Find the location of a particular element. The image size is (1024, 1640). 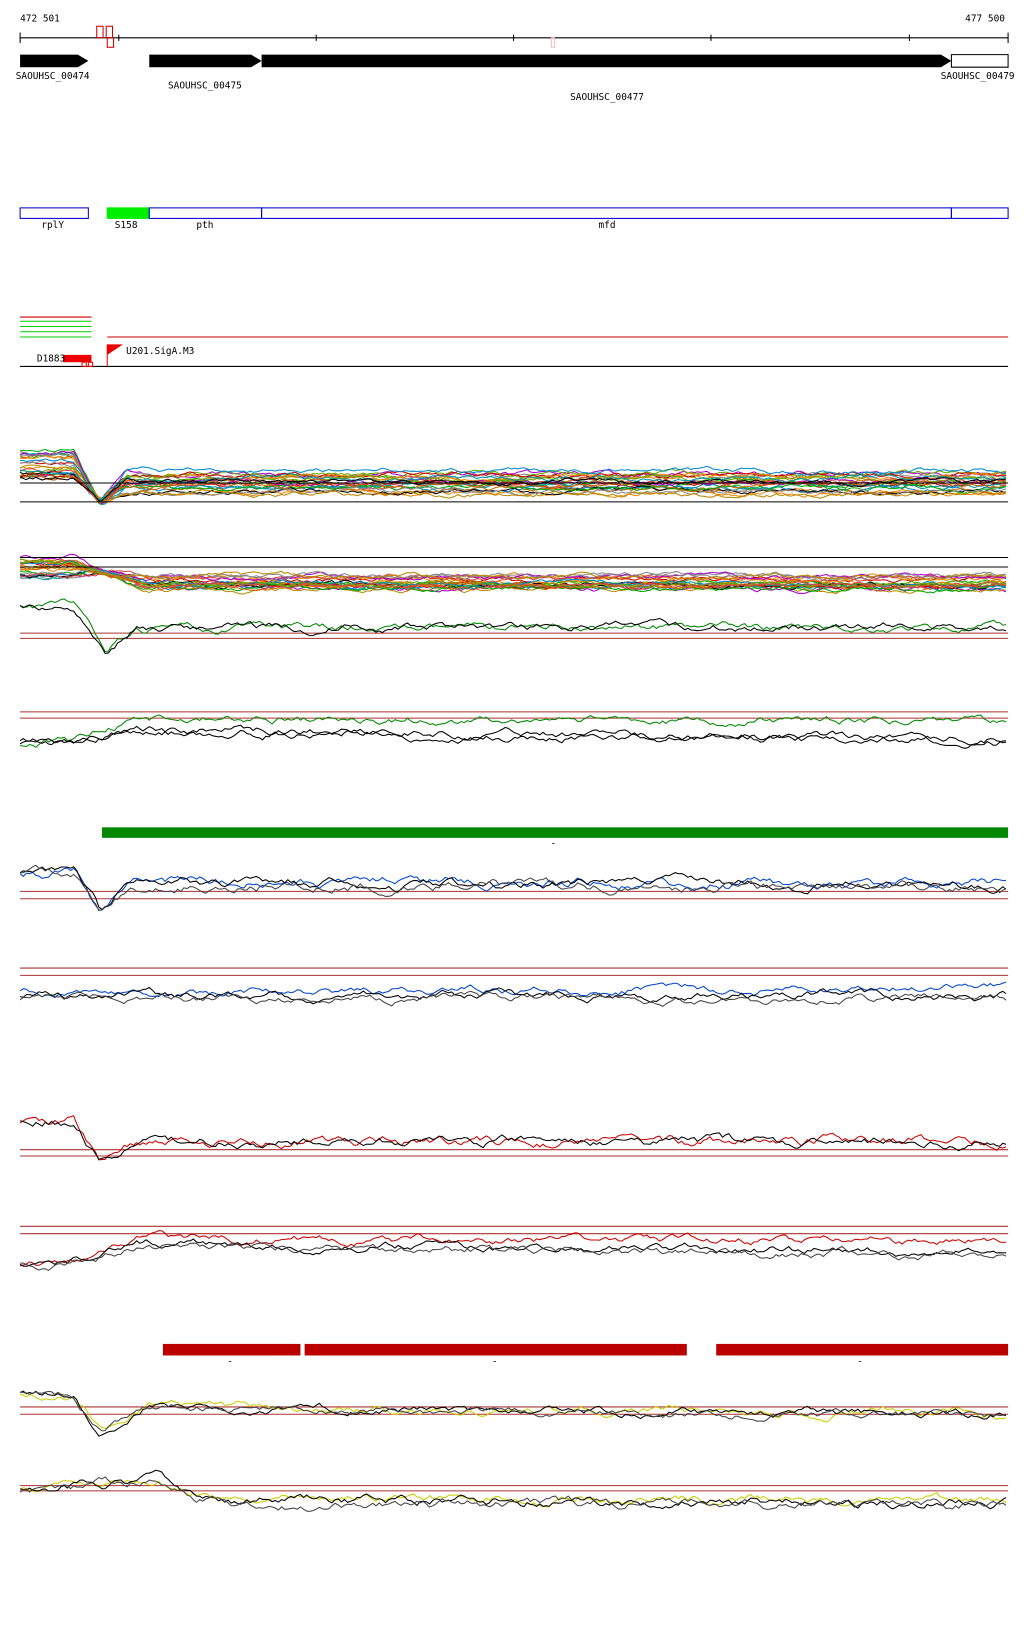

feature-label: S158 is located at coordinates (126, 225).